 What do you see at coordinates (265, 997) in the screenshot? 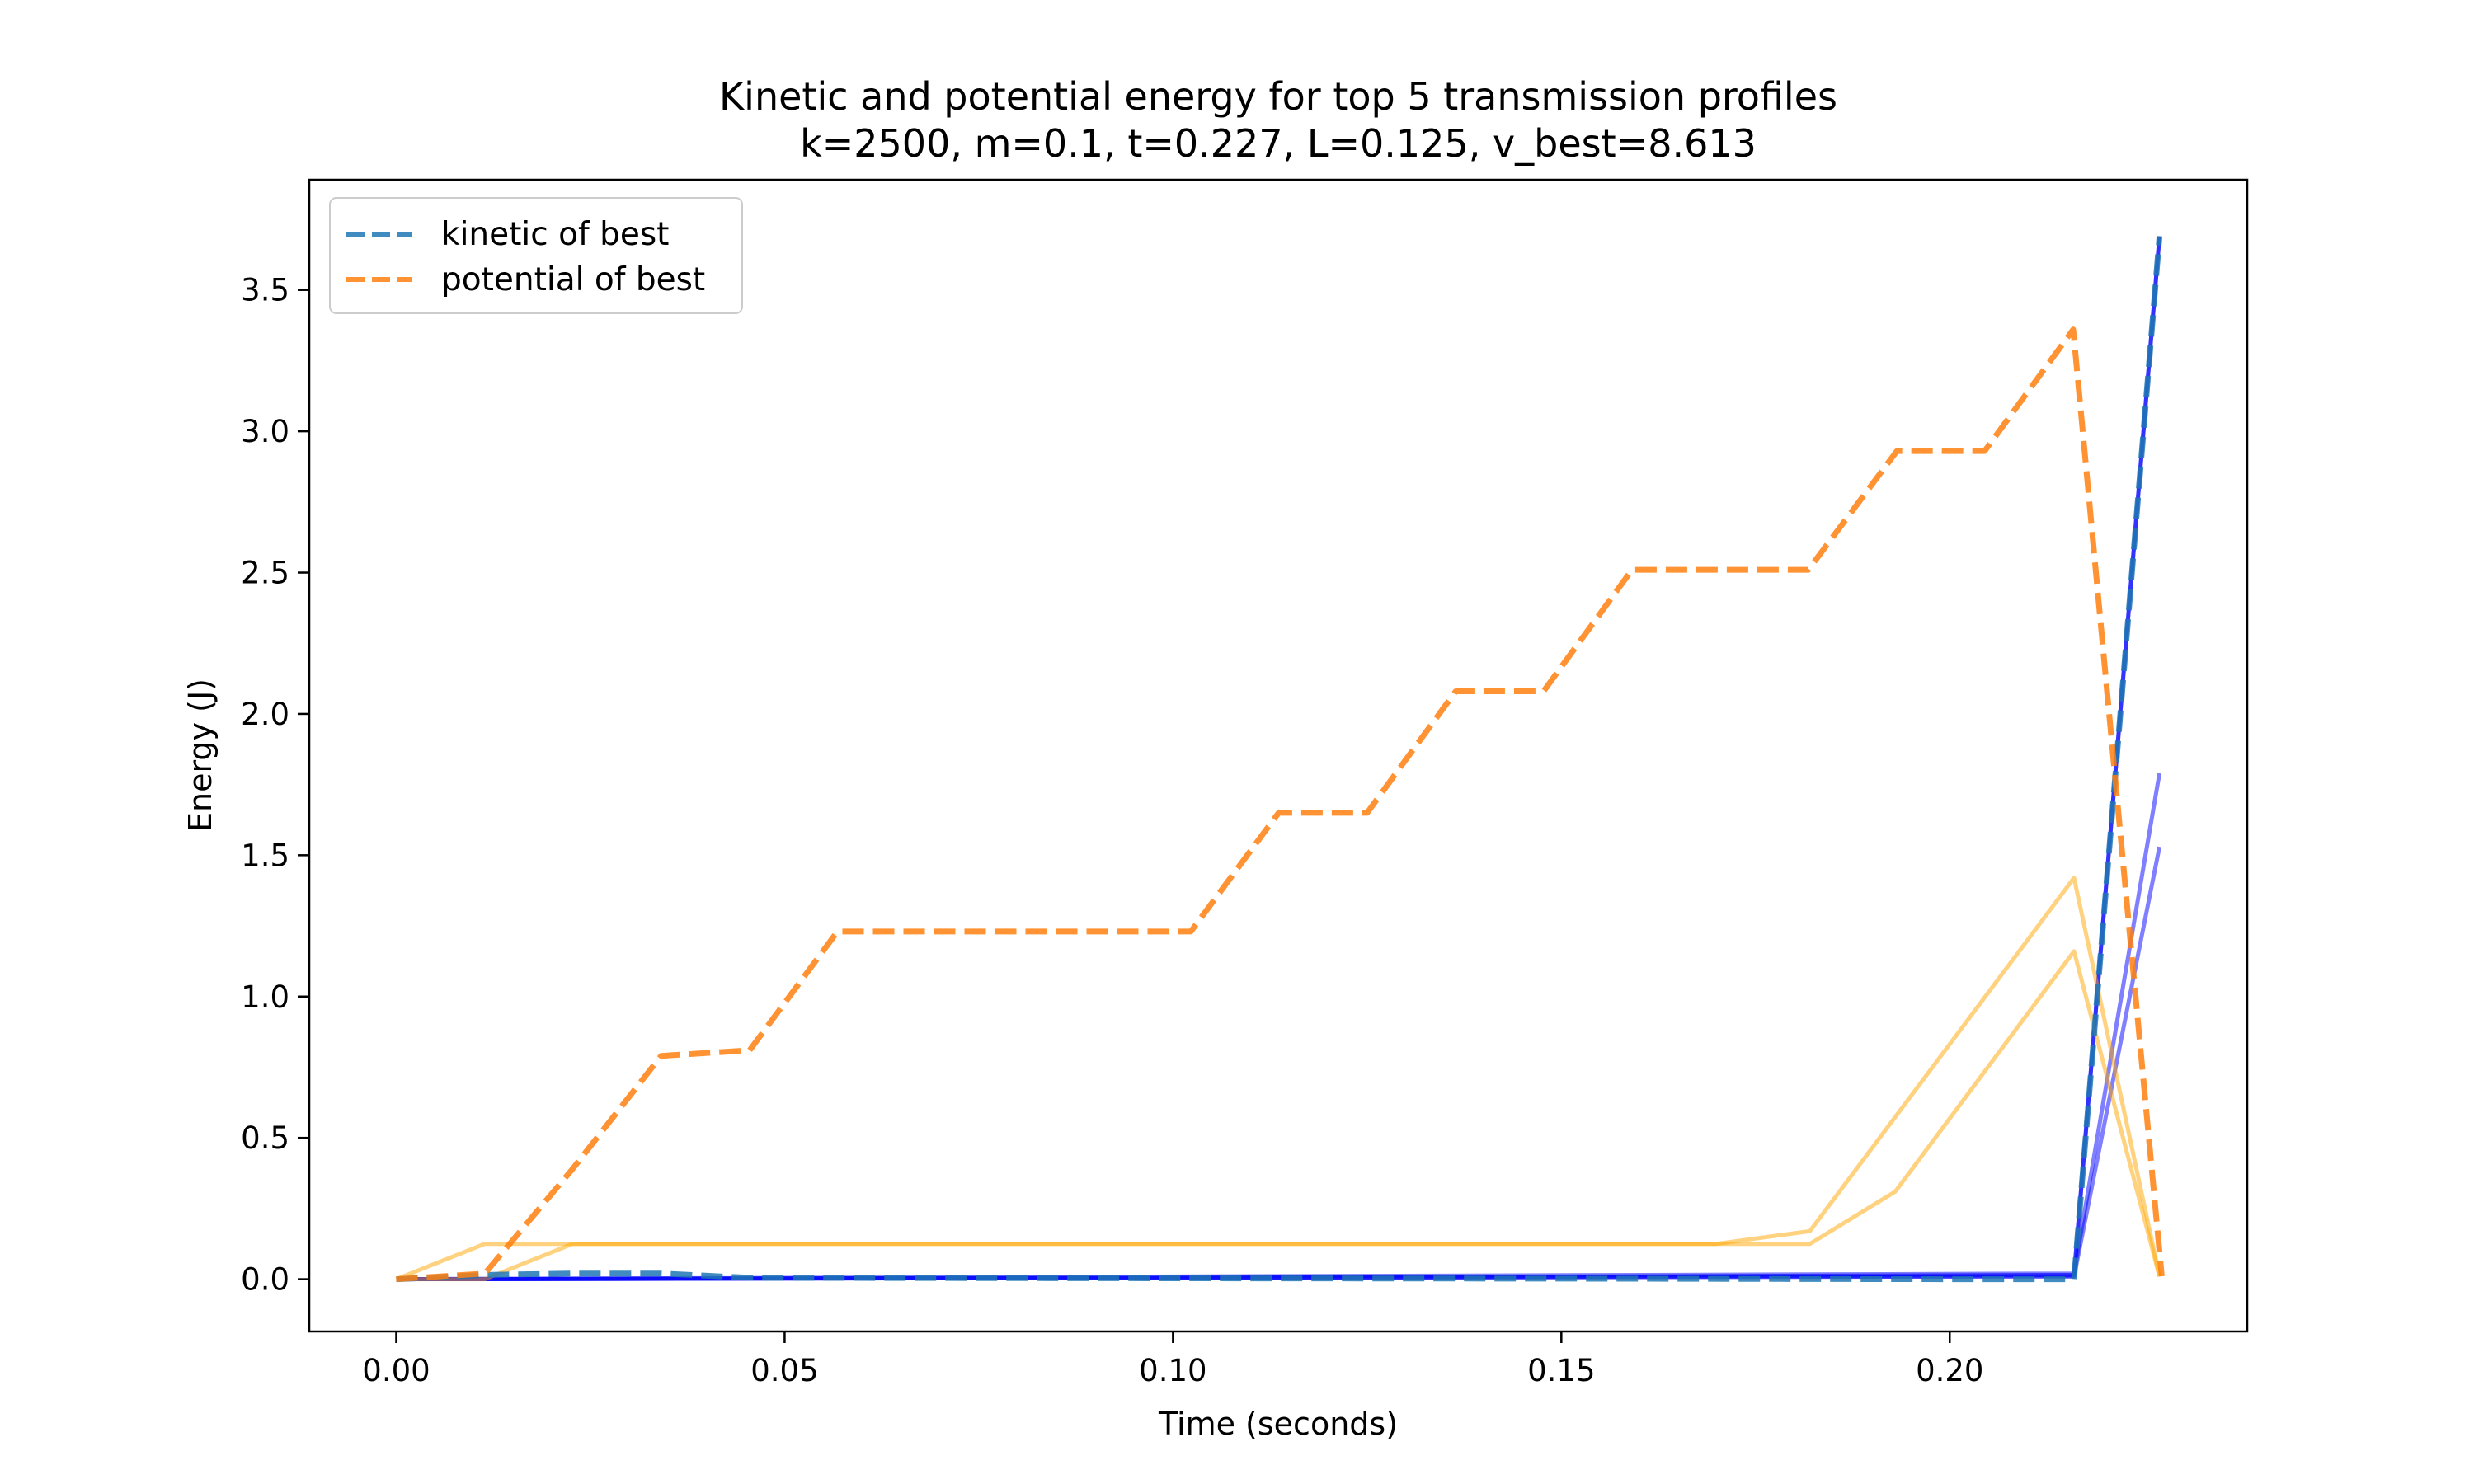
I see `y-tick-label: 1.0` at bounding box center [265, 997].